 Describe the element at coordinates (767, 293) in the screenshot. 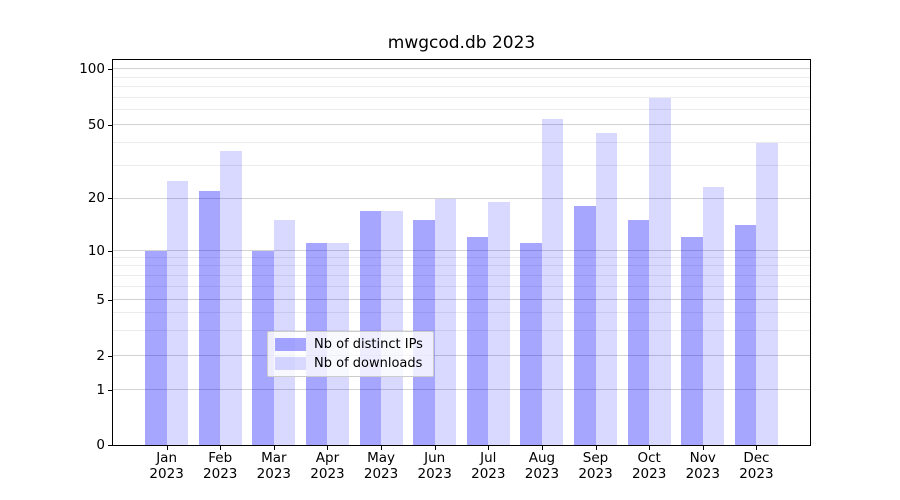

I see `bar-nb-of-downloads-dec-2023` at that location.